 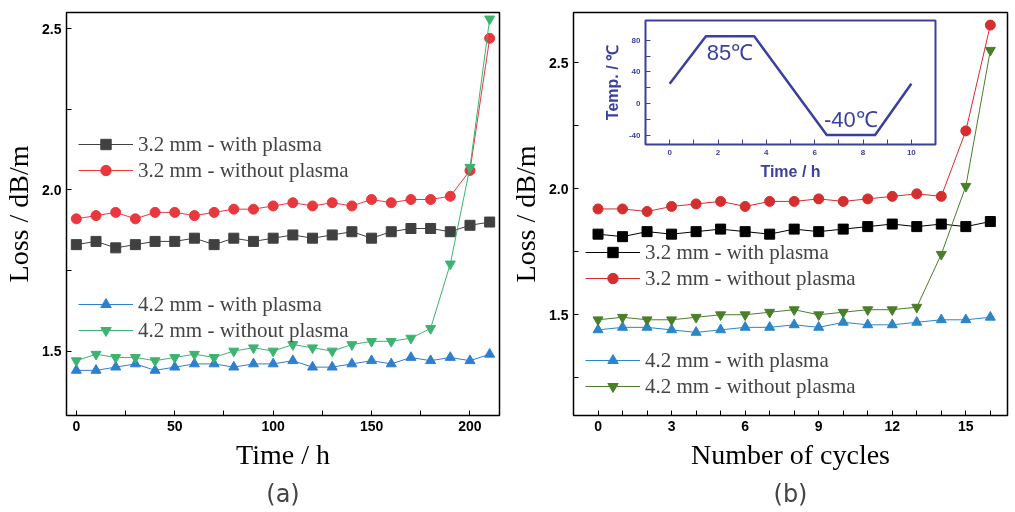 What do you see at coordinates (911, 152) in the screenshot?
I see `x-tick-label: 10` at bounding box center [911, 152].